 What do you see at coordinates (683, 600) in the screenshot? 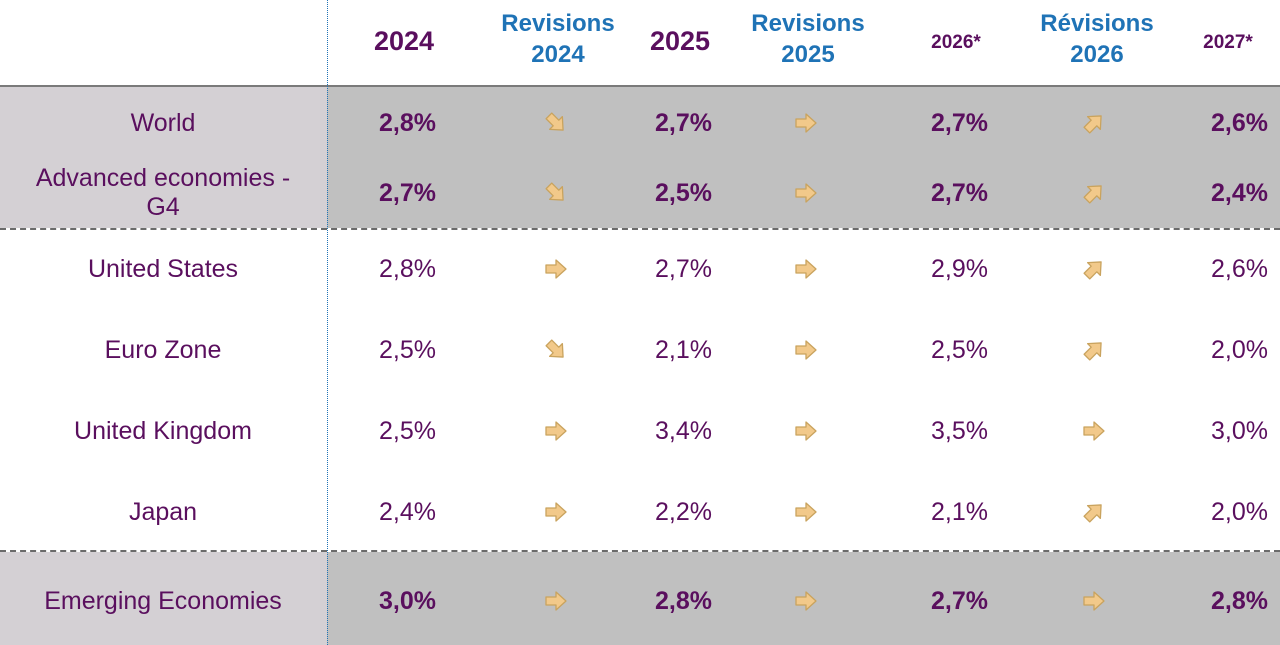
I see `value-2025: 2,8%` at bounding box center [683, 600].